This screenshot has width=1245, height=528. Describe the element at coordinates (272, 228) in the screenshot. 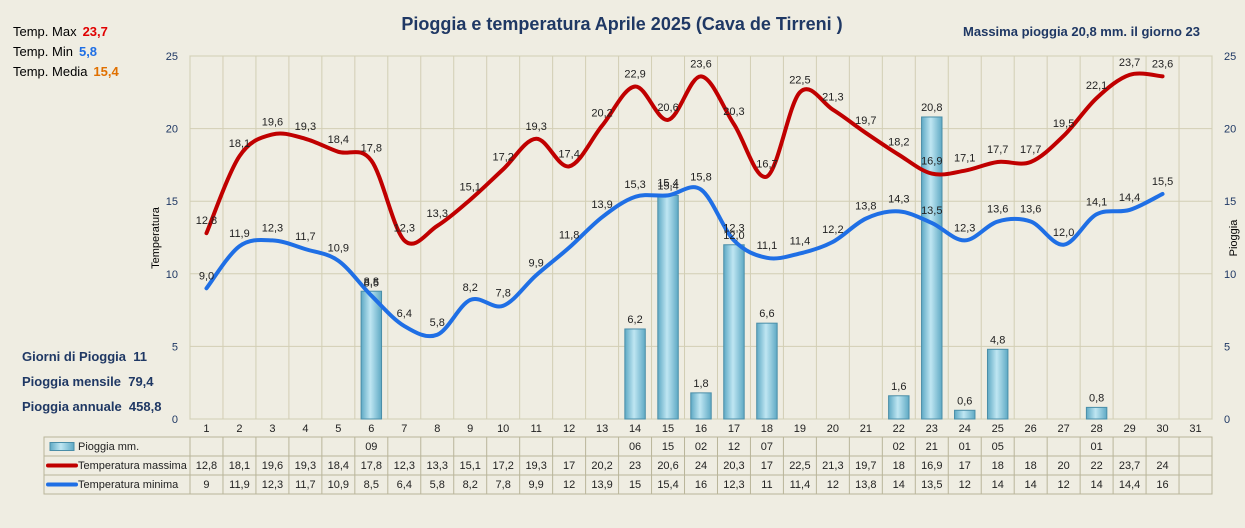

I see `tmin-data-label: 12,3` at that location.